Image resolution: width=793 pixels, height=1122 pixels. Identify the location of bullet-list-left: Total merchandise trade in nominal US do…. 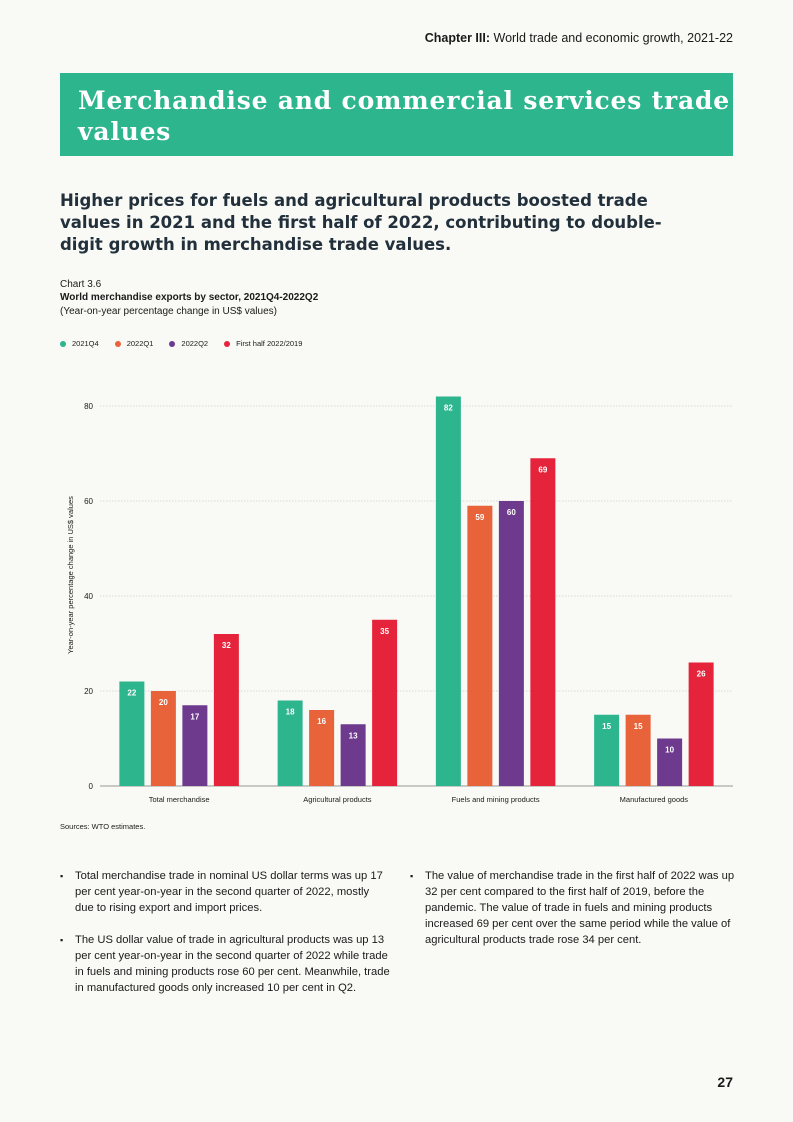
(225, 940).